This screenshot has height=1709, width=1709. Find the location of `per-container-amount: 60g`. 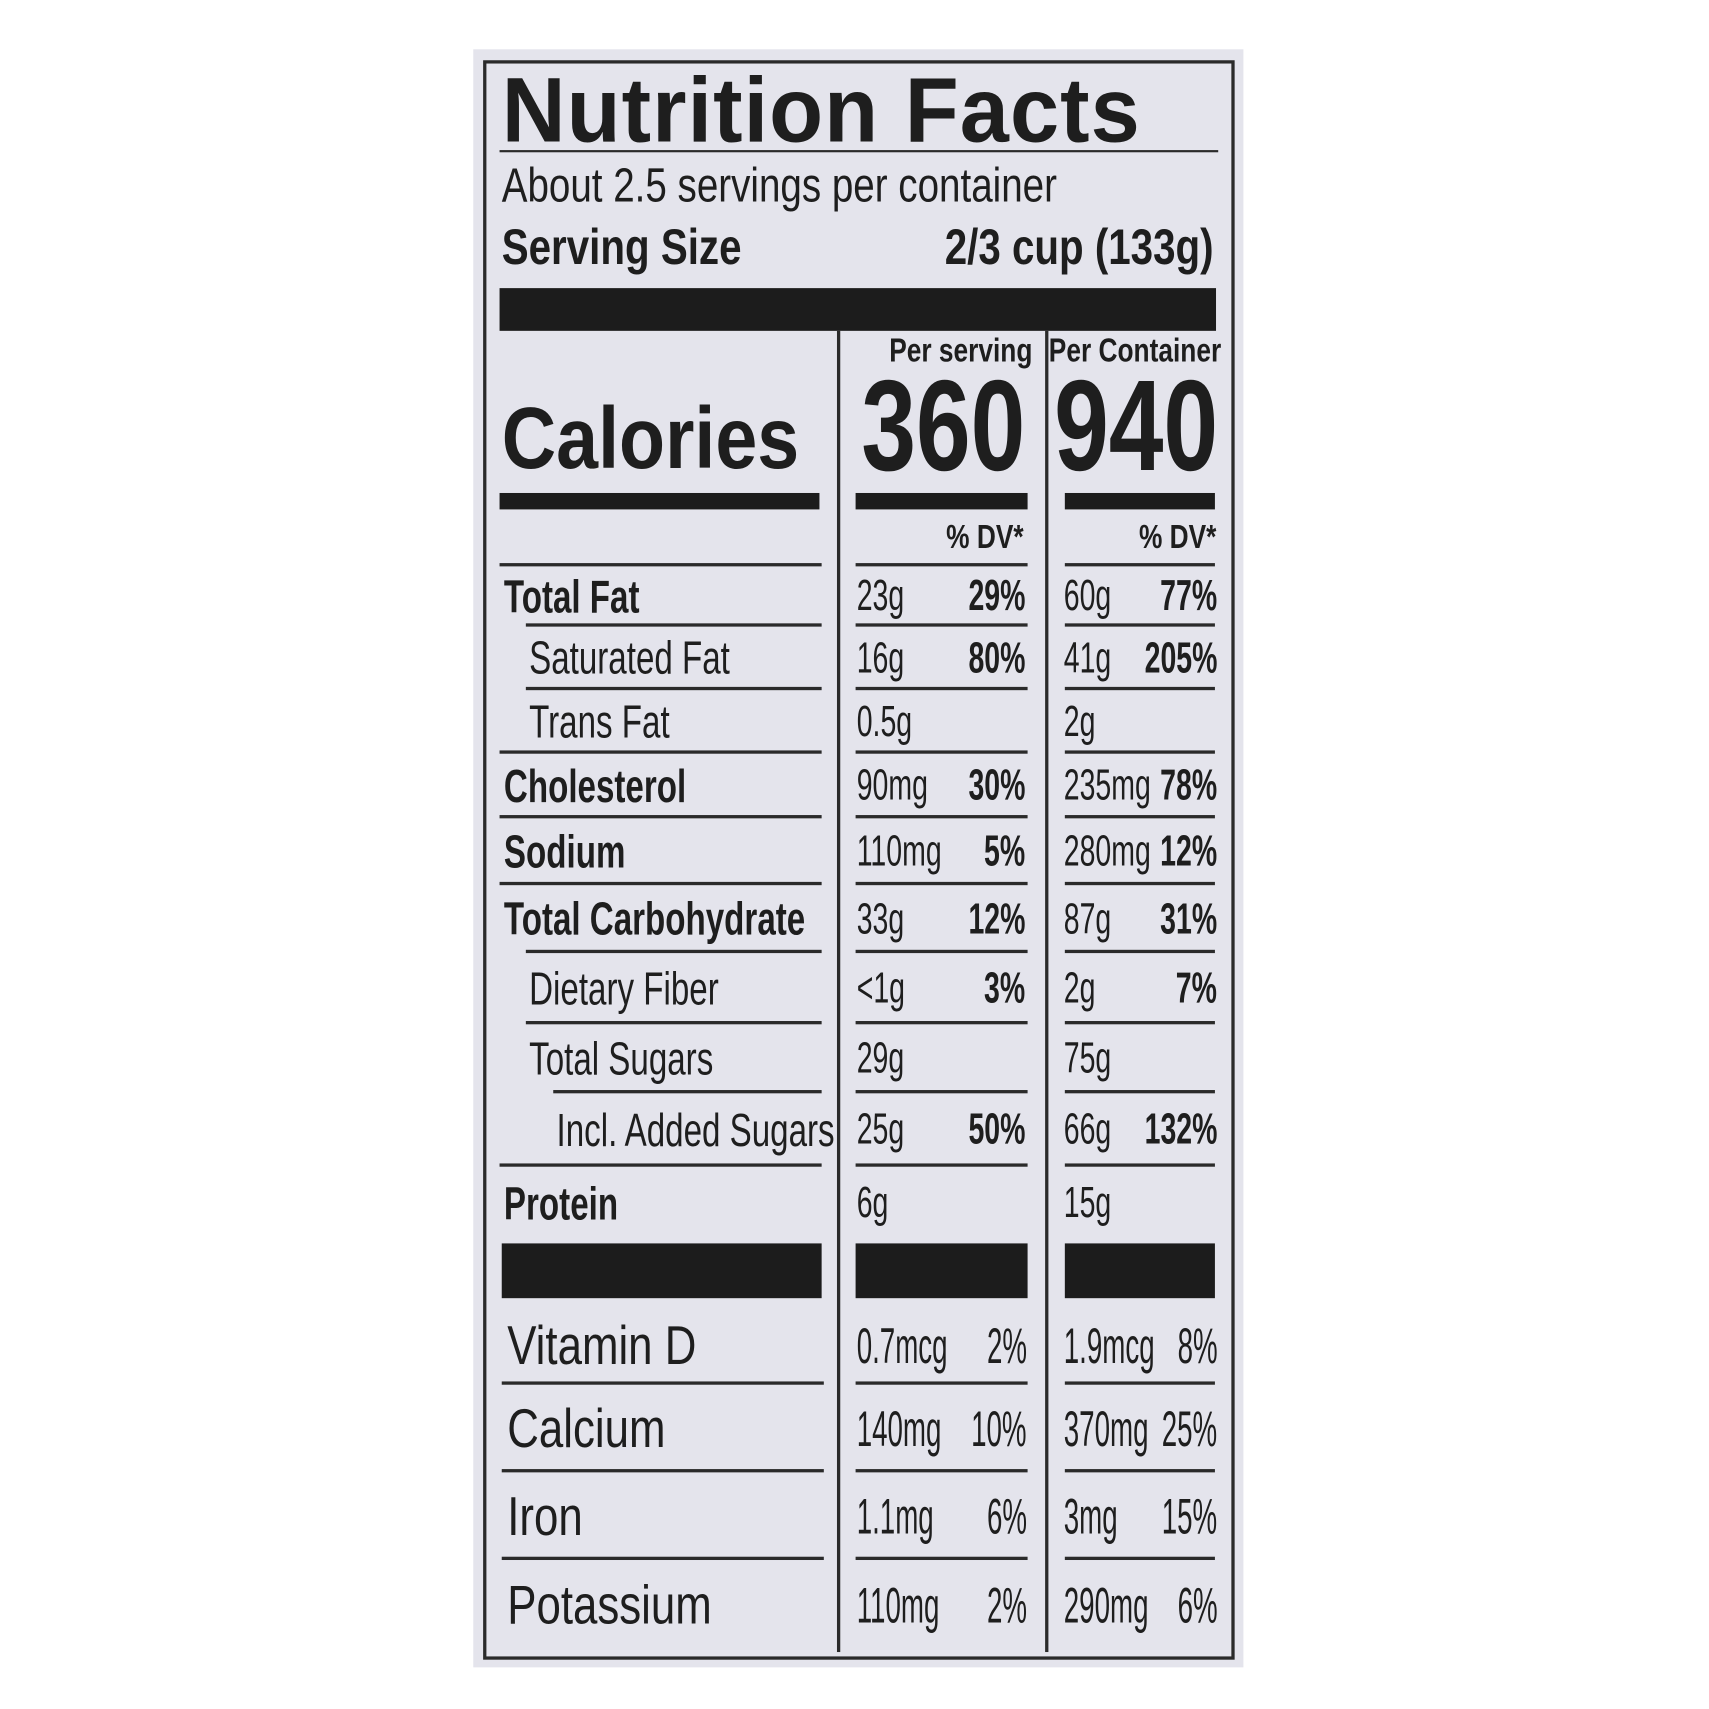

per-container-amount: 60g is located at coordinates (1087, 596).